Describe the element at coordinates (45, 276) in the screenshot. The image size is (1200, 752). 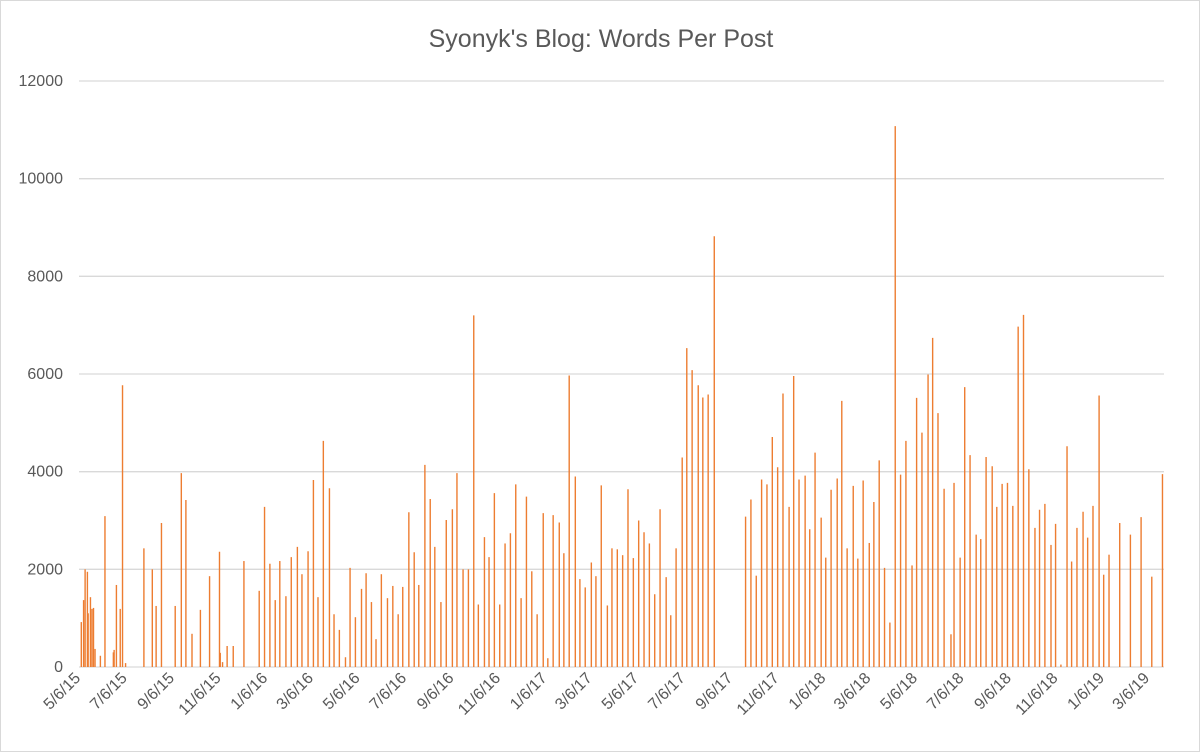
I see `y-tick-label: 8000` at that location.